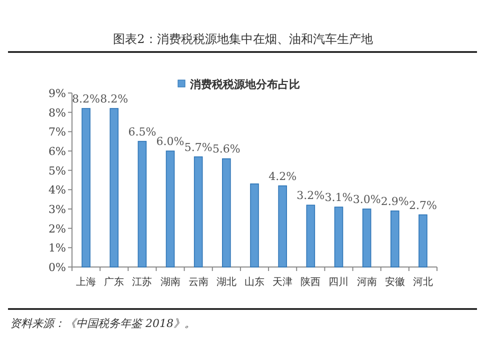  I want to click on y-tick-label: 3%, so click(57, 209).